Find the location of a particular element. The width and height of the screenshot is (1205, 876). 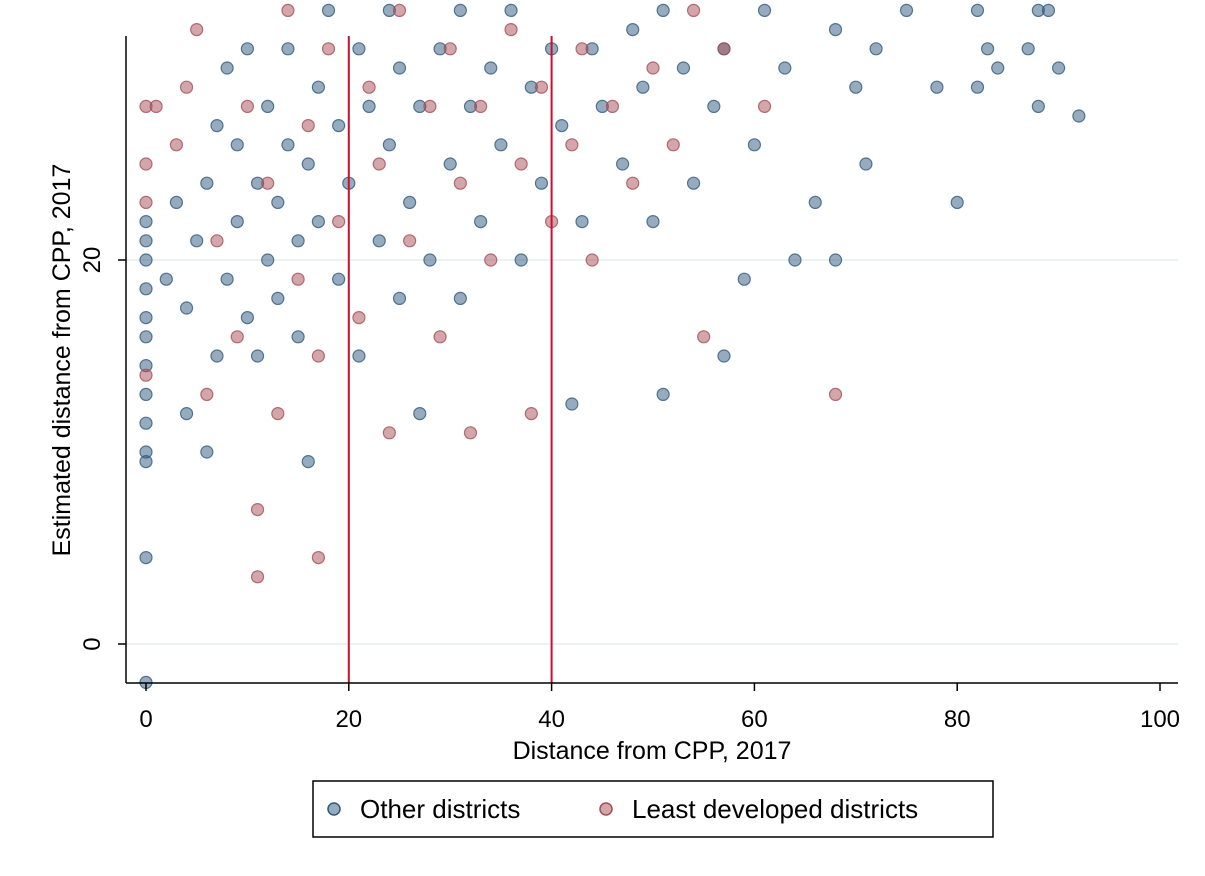

legend-label-least-developed: Least developed districts is located at coordinates (775, 809).